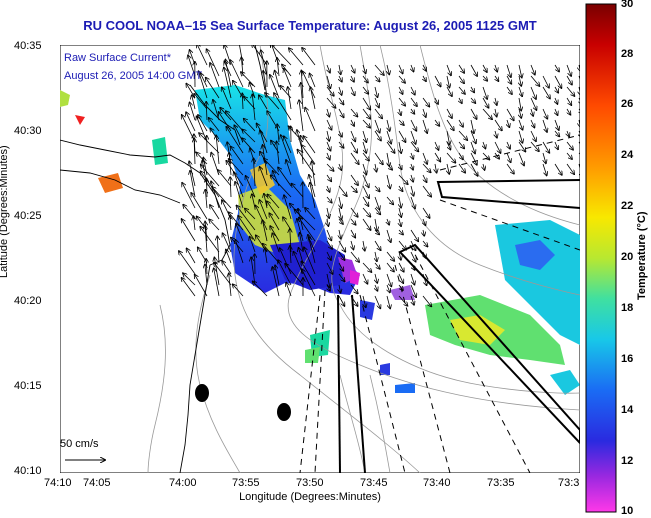 Image resolution: width=651 pixels, height=518 pixels. I want to click on annotation-line-1: Raw Surface Current*, so click(117, 58).